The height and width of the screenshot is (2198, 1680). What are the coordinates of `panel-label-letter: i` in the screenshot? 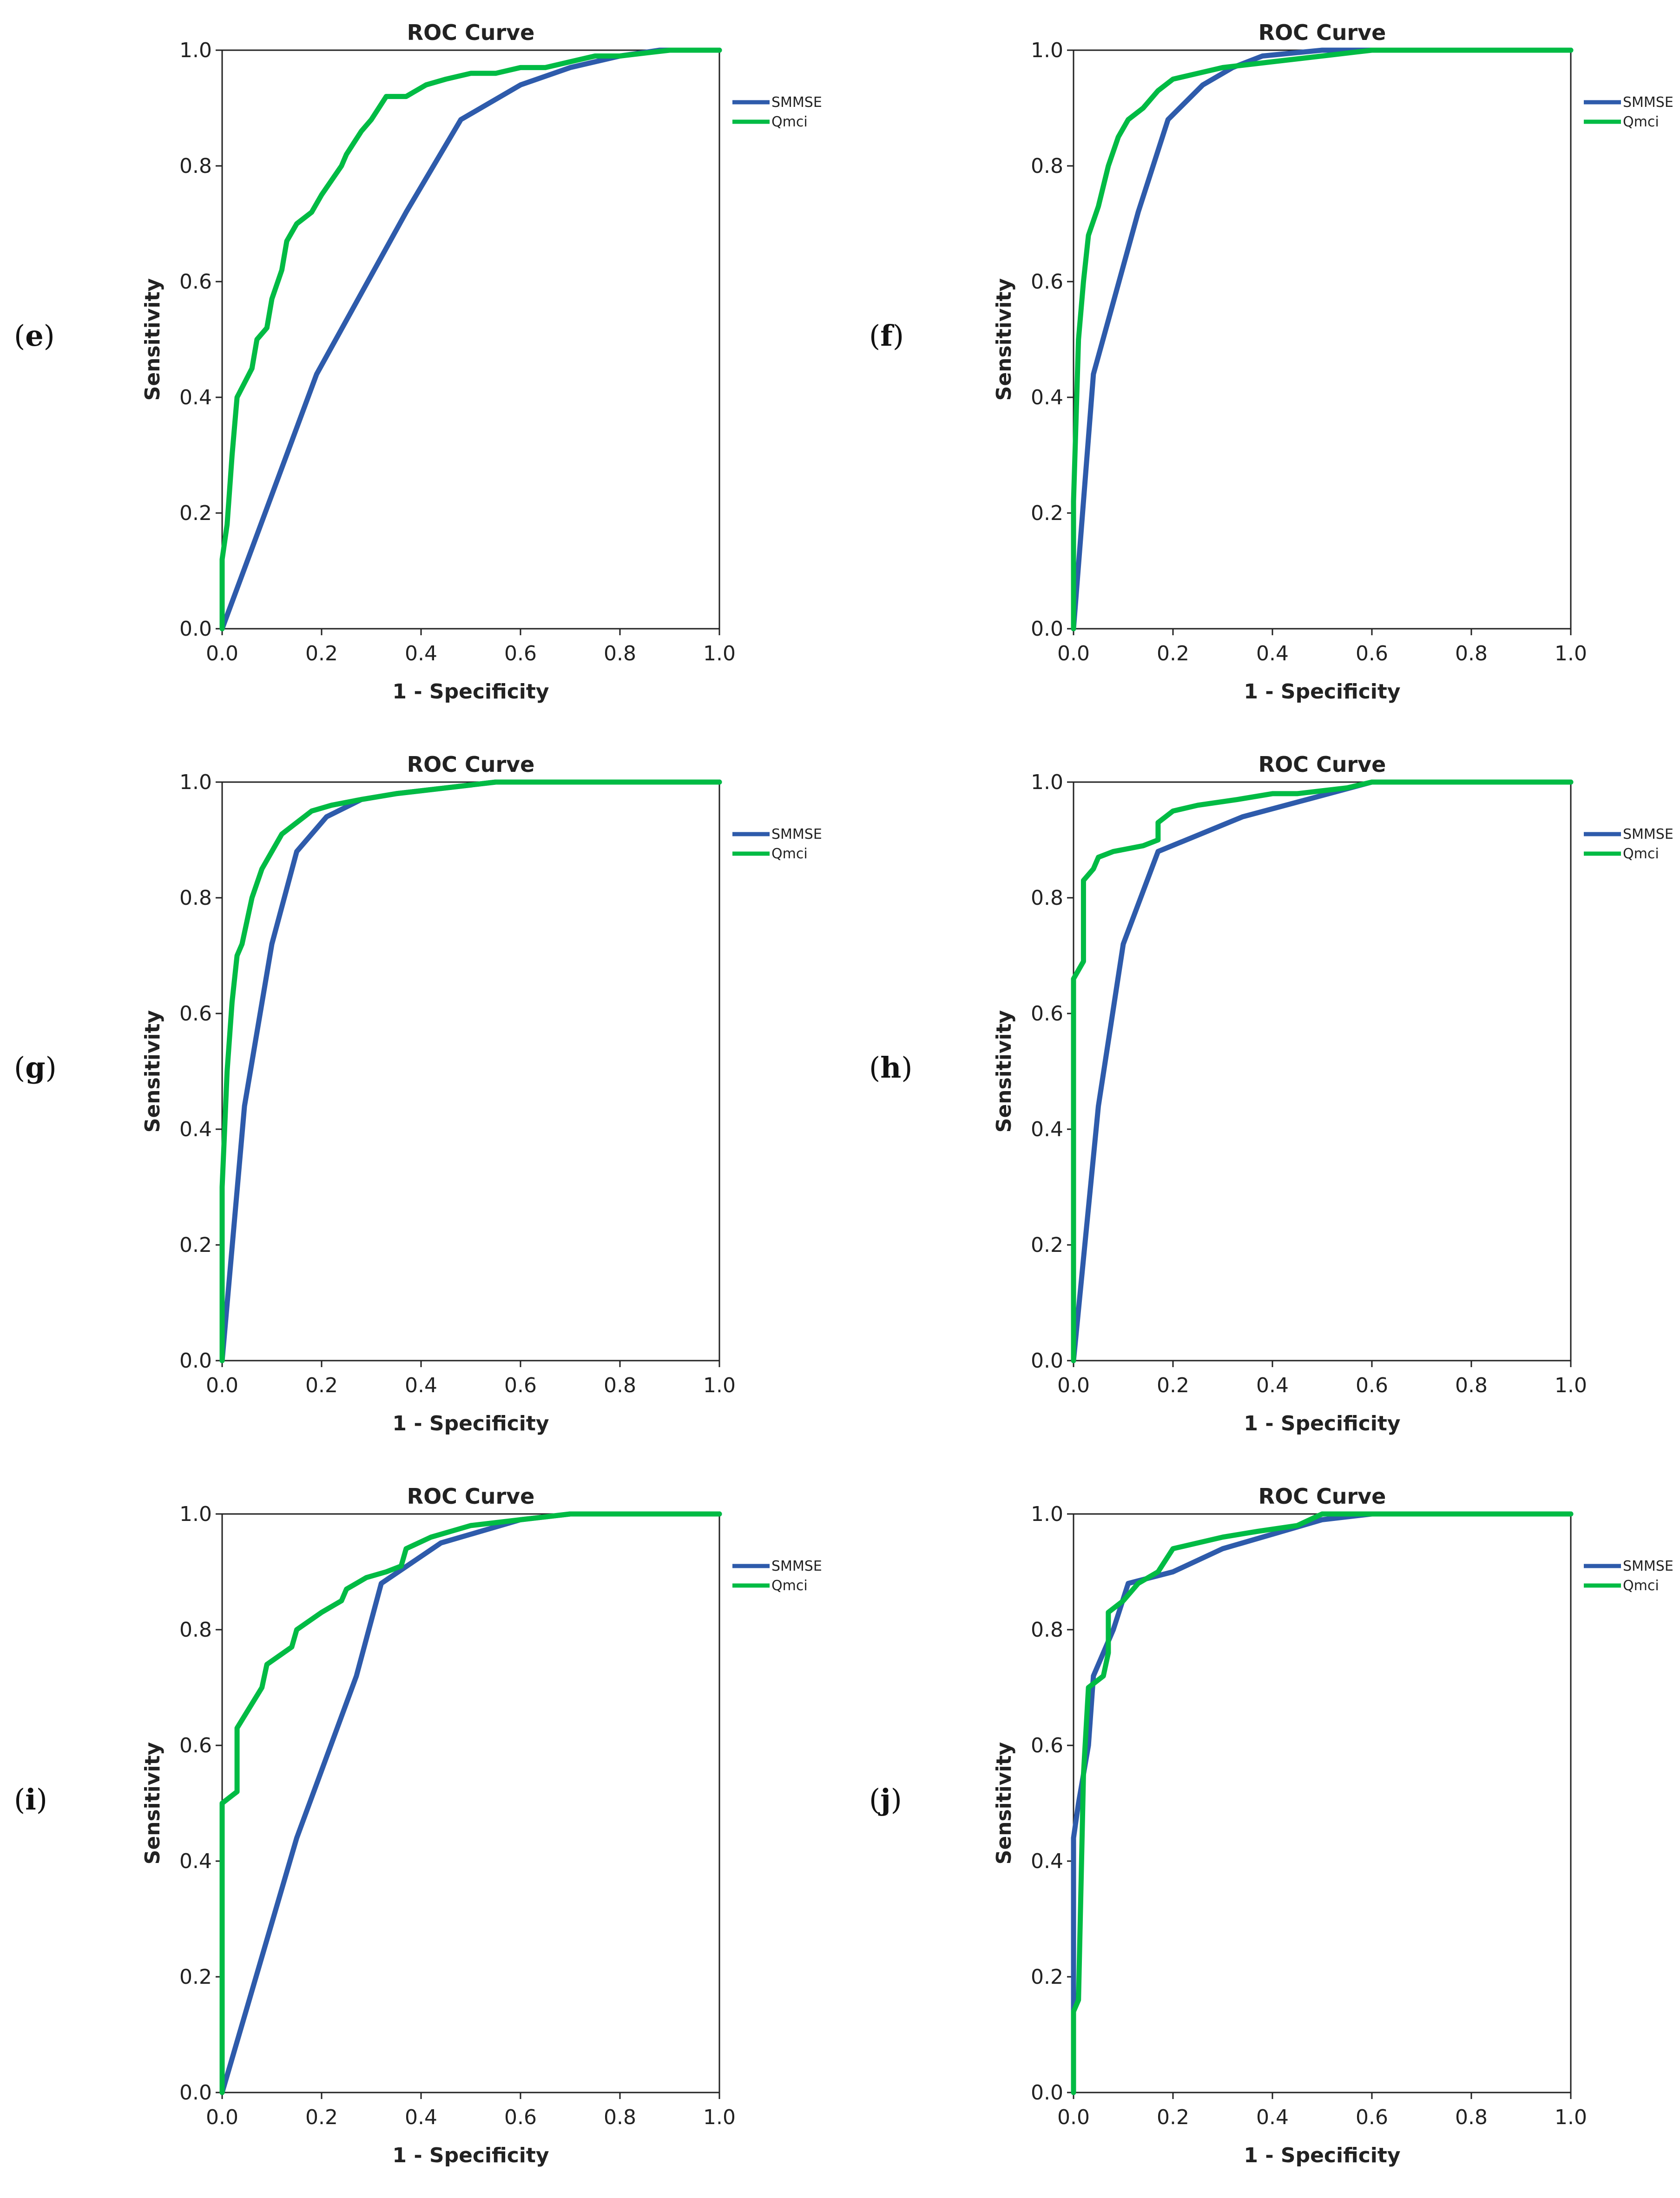 It's located at (31, 1799).